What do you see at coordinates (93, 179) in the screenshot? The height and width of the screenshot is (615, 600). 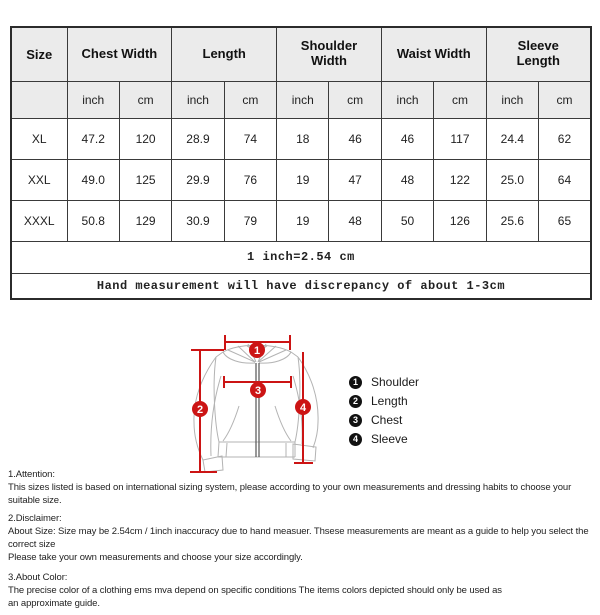 I see `value-cell: 49.0` at bounding box center [93, 179].